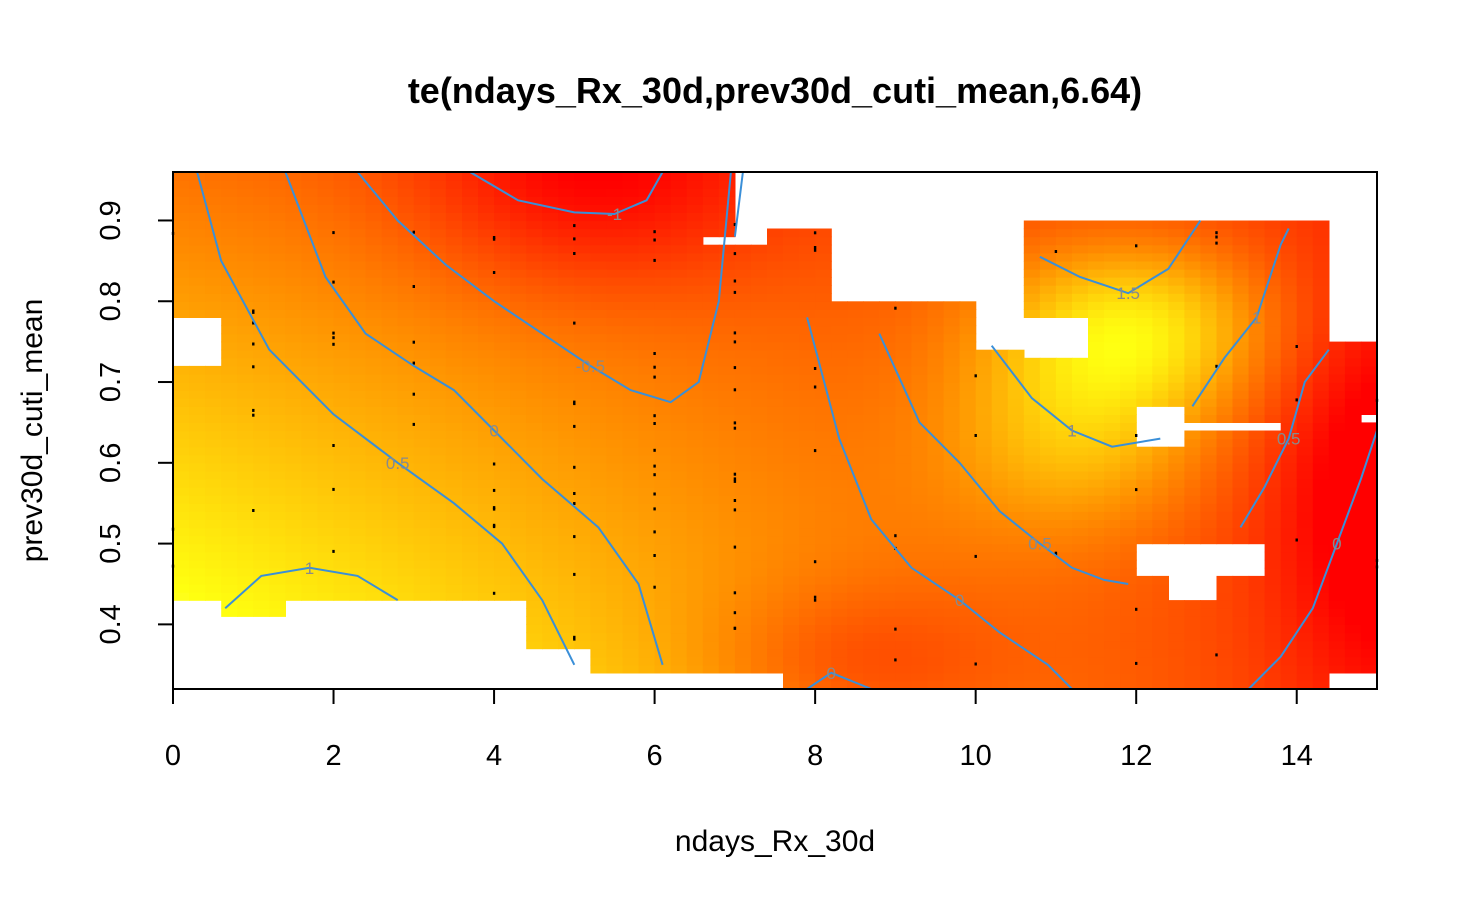  What do you see at coordinates (939, 503) in the screenshot?
I see `contour-line` at bounding box center [939, 503].